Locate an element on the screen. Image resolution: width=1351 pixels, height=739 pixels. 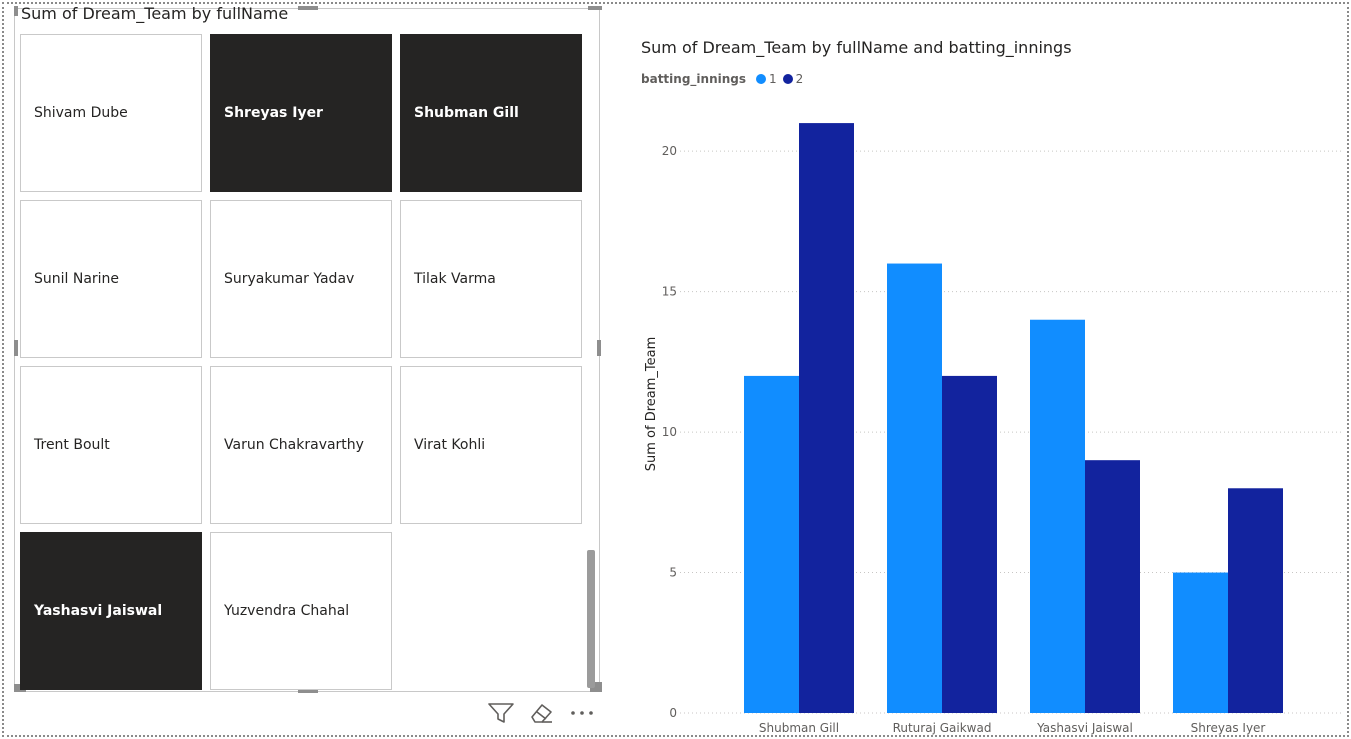
slicer-tile: Shreyas Iyer is located at coordinates (301, 113).